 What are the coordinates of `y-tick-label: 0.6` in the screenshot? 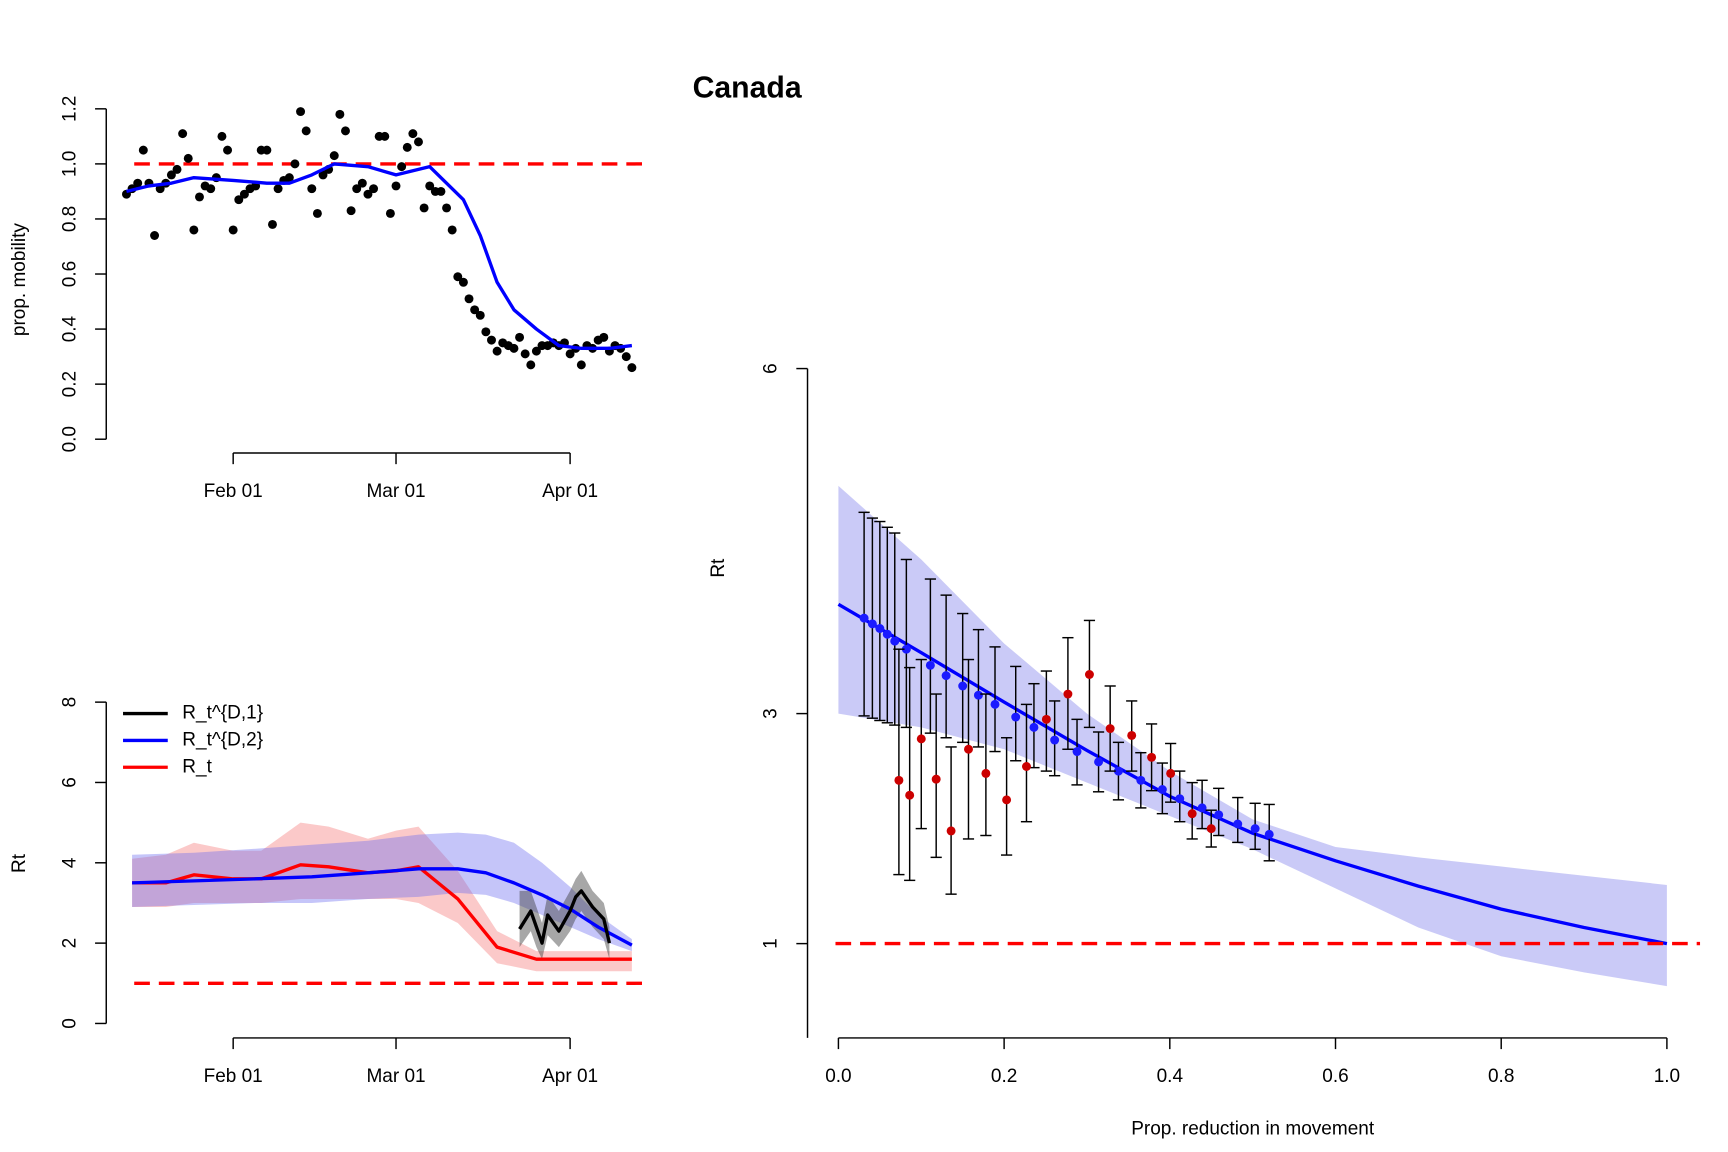 It's located at (69, 274).